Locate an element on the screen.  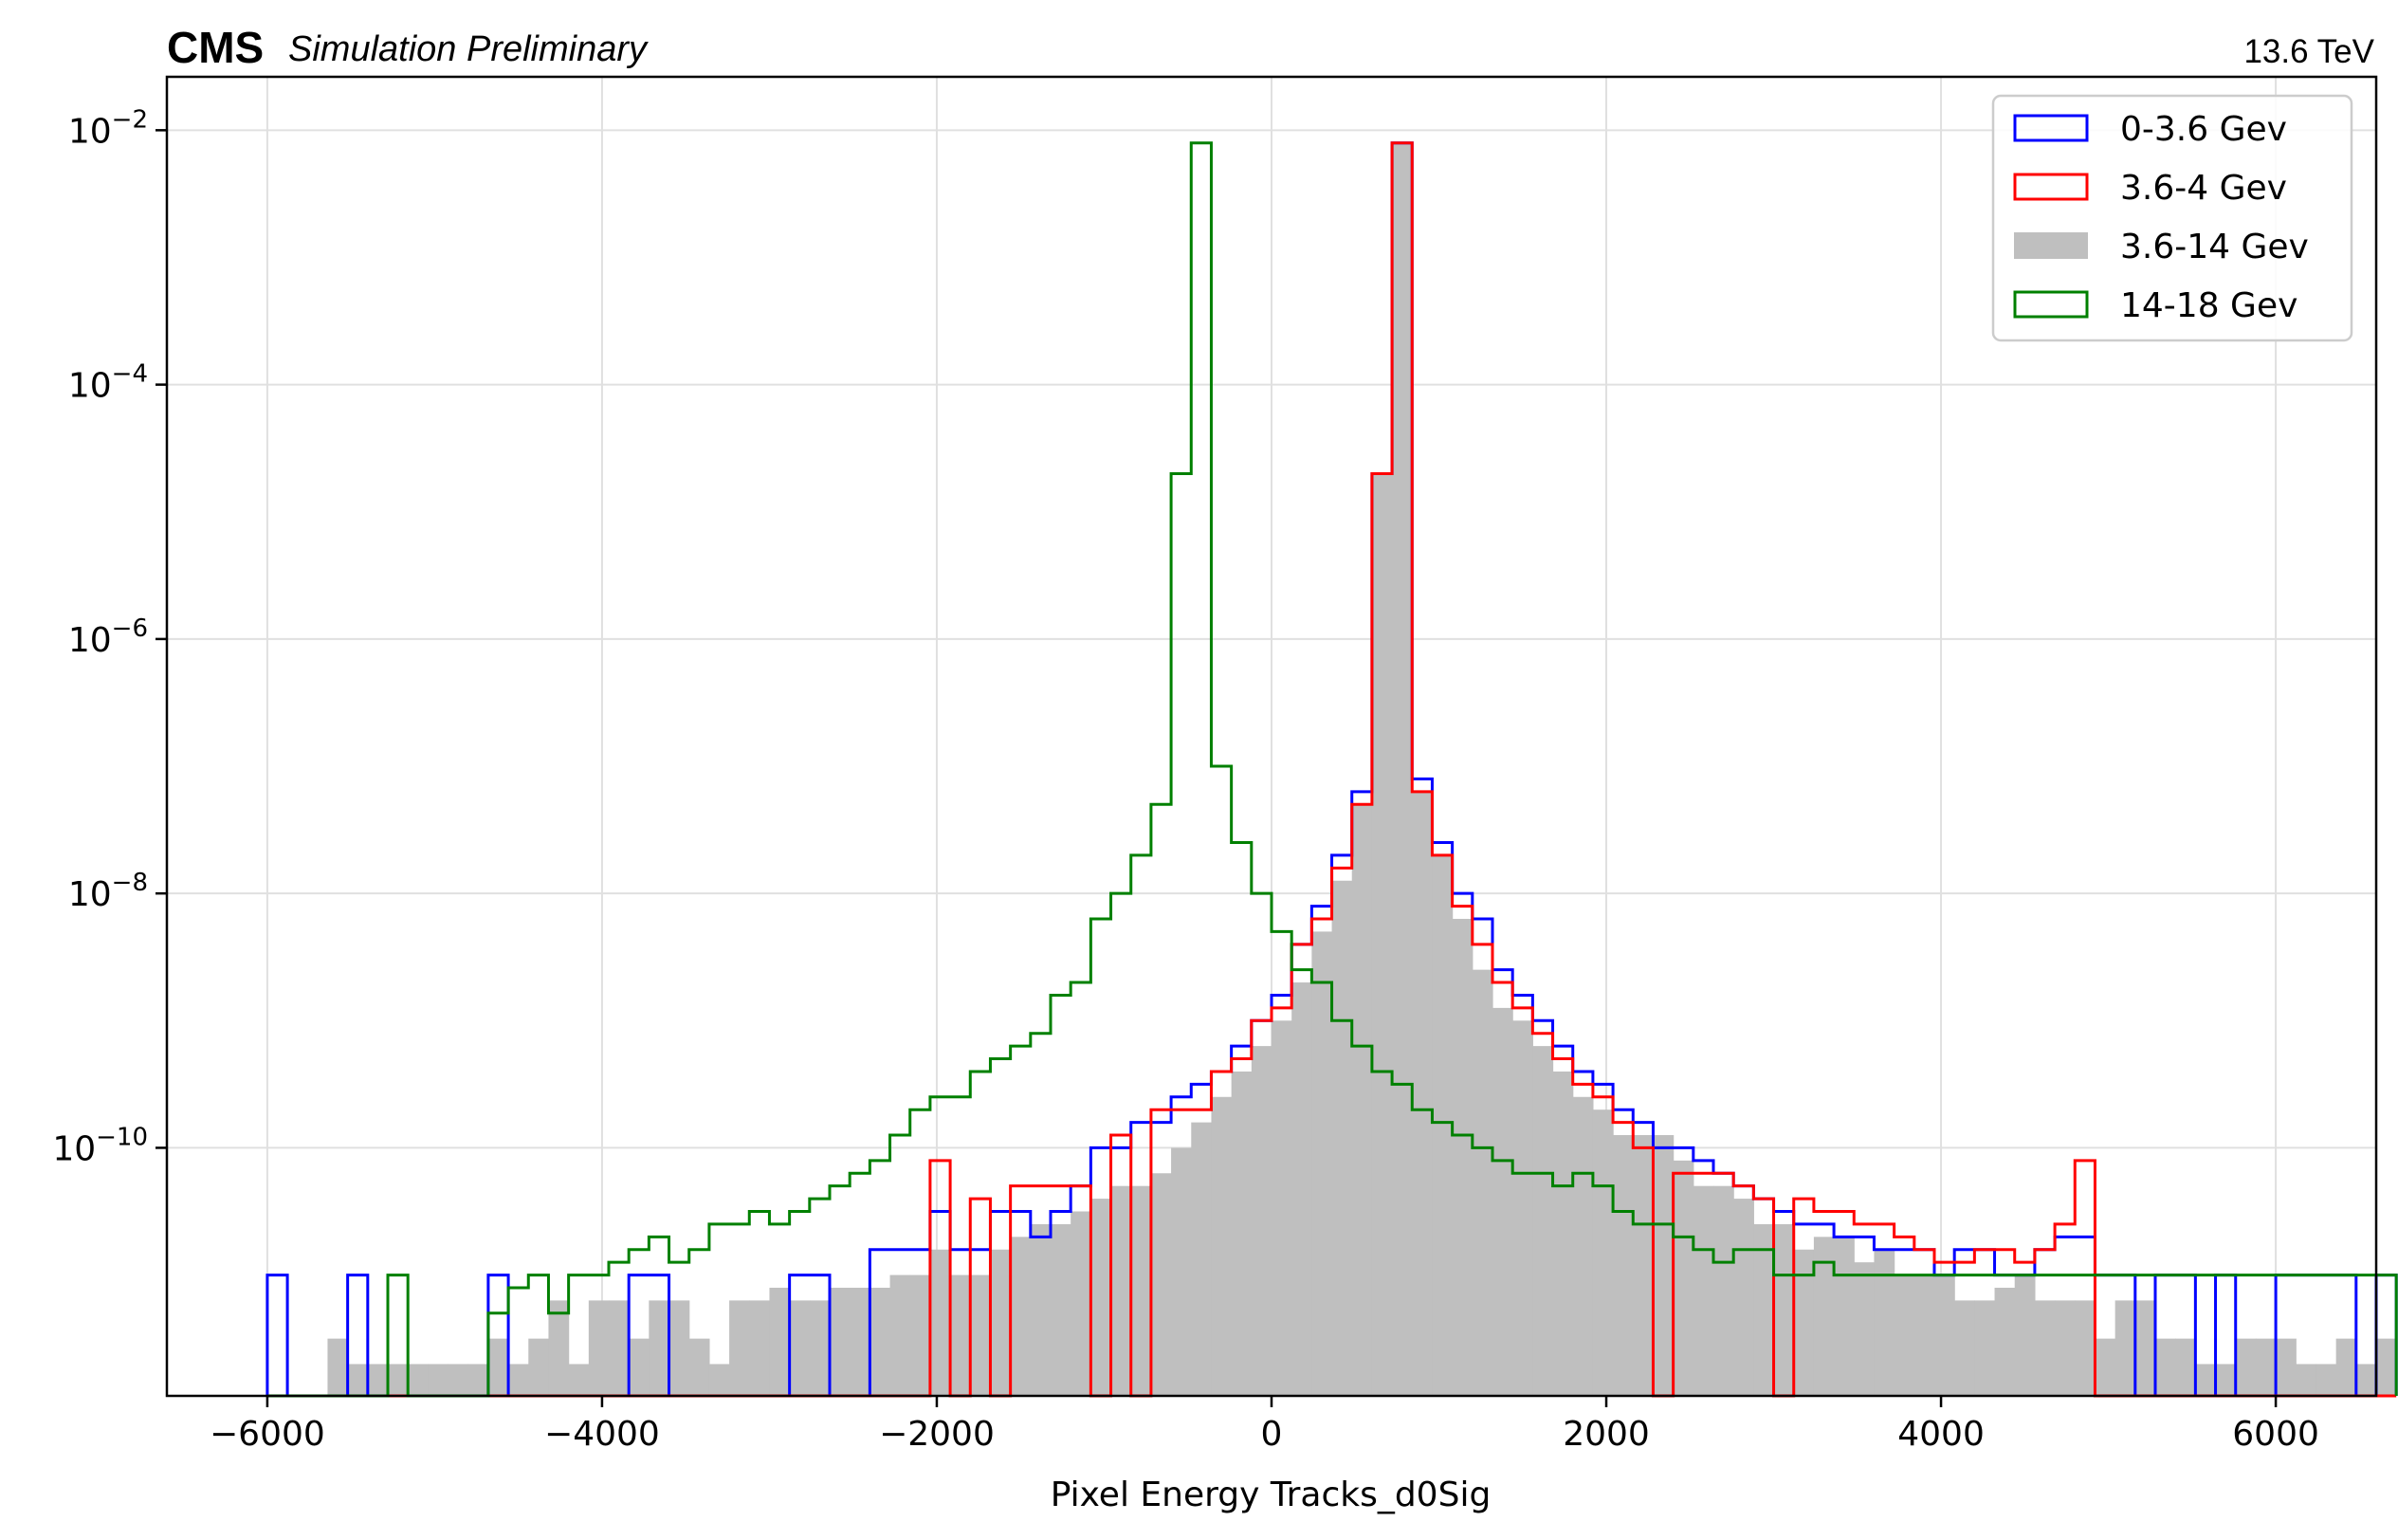
x-axis-ticks: −6000 −4000 −2000 0 2000 4000 6000 is located at coordinates (1264, 1425).